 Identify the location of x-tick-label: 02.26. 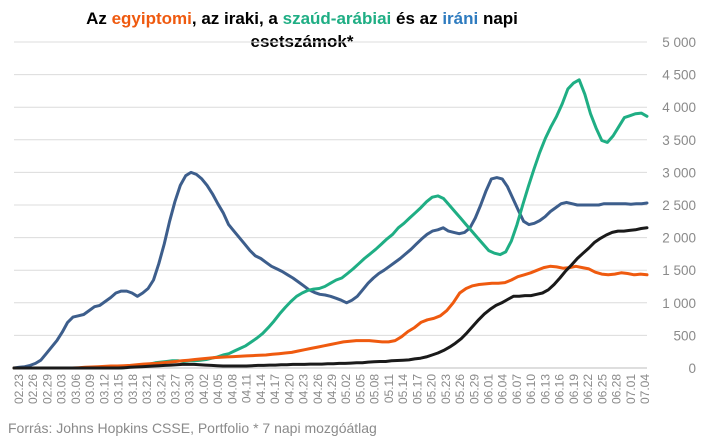
(33, 389).